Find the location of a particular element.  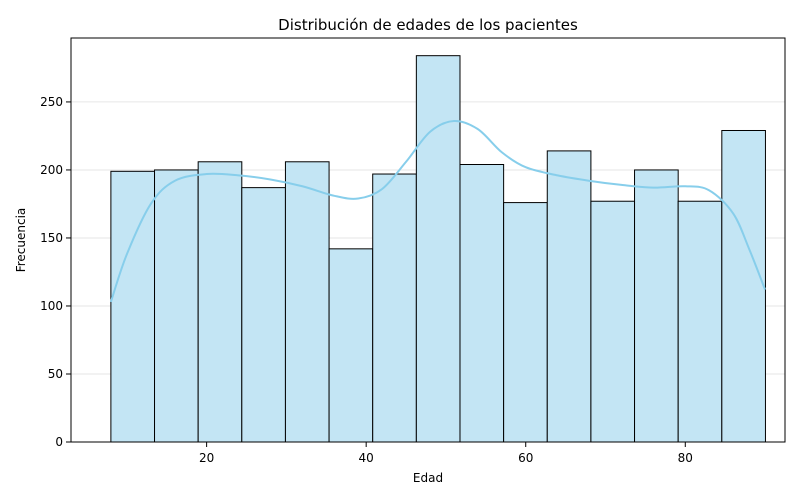

x-tick-label: 60 is located at coordinates (525, 458).